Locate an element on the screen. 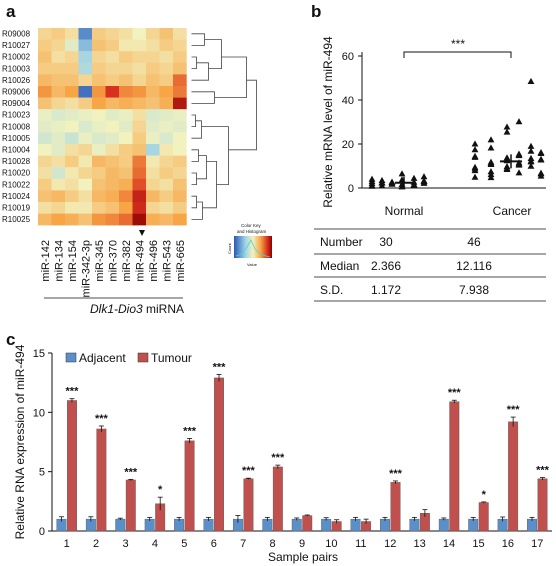  stats-cell: 7.938 is located at coordinates (474, 290).